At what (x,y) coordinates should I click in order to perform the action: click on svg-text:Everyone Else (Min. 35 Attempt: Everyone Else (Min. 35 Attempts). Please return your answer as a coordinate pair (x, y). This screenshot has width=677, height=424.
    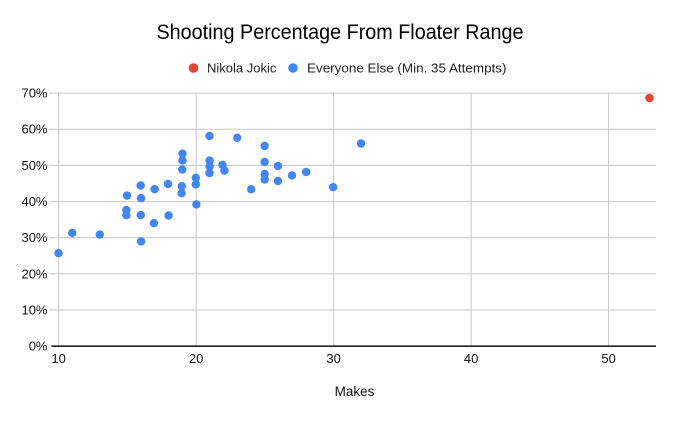
    Looking at the image, I should click on (407, 68).